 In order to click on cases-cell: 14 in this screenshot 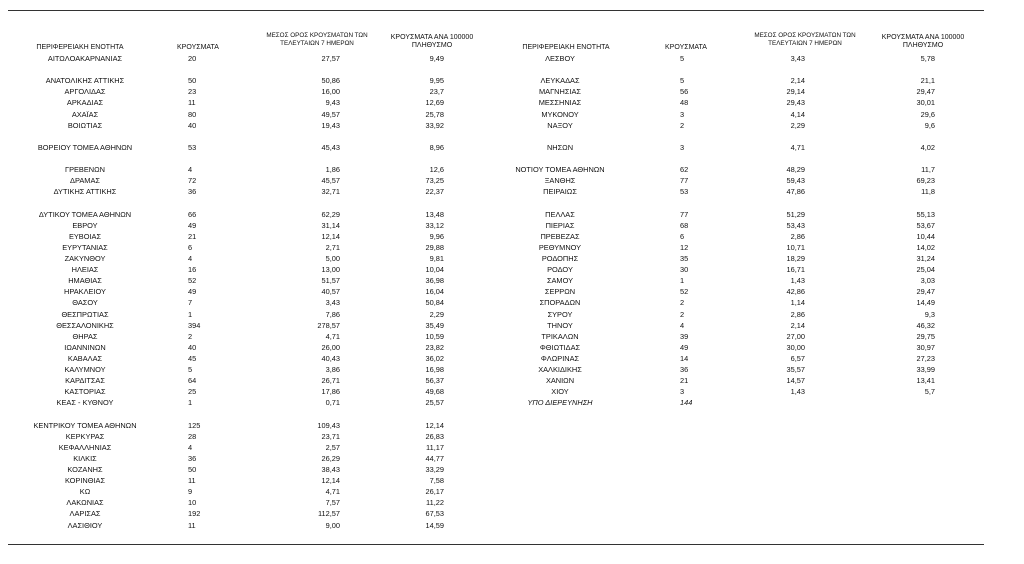, I will do `click(684, 358)`.